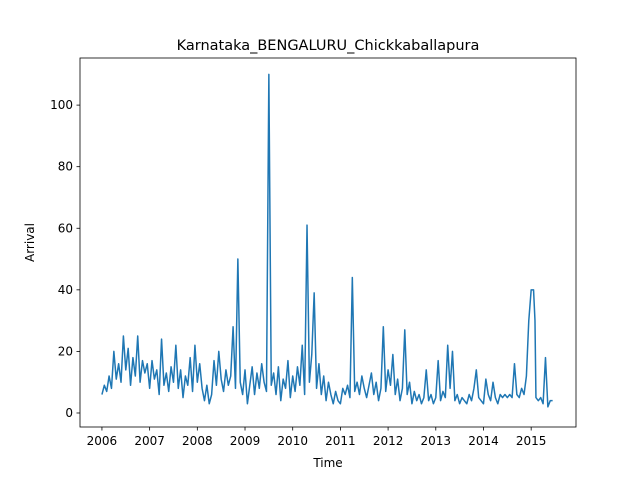 Image resolution: width=640 pixels, height=484 pixels. What do you see at coordinates (65, 228) in the screenshot?
I see `y-tick-label: 60` at bounding box center [65, 228].